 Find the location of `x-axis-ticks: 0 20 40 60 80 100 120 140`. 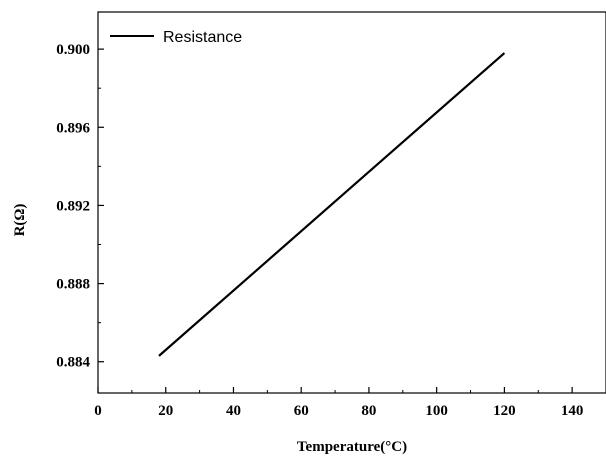

x-axis-ticks: 0 20 40 60 80 100 120 140 is located at coordinates (338, 403).